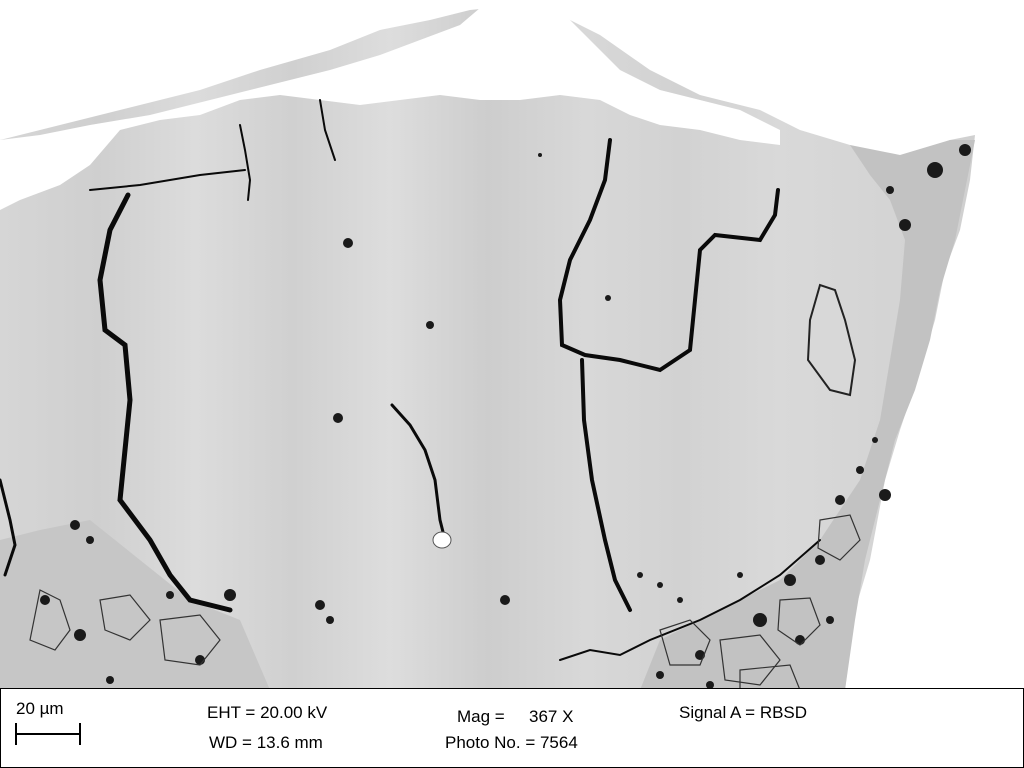 This screenshot has height=768, width=1024. I want to click on photo-number: Photo No. = 7564, so click(511, 742).